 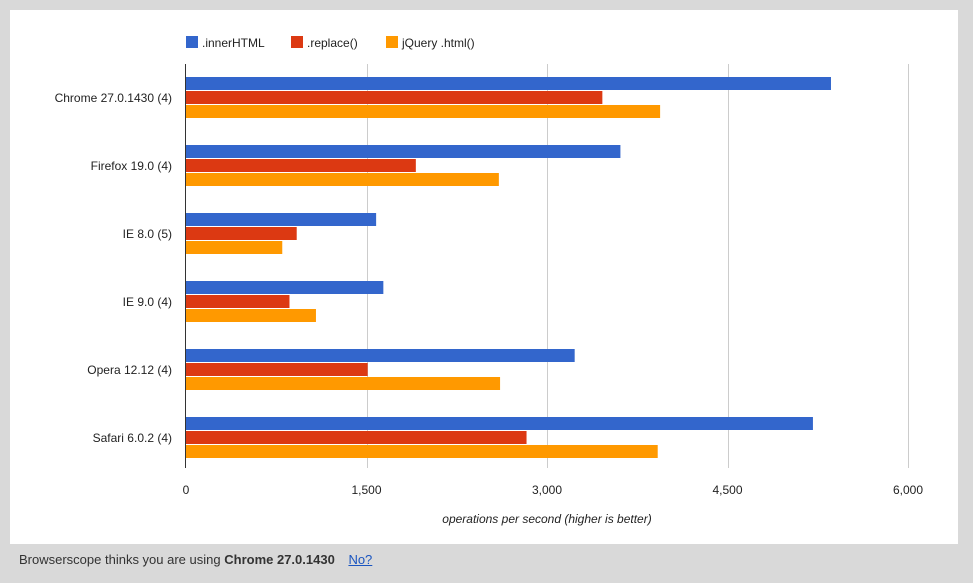 I want to click on not-my-browser-link: No?, so click(x=360, y=559).